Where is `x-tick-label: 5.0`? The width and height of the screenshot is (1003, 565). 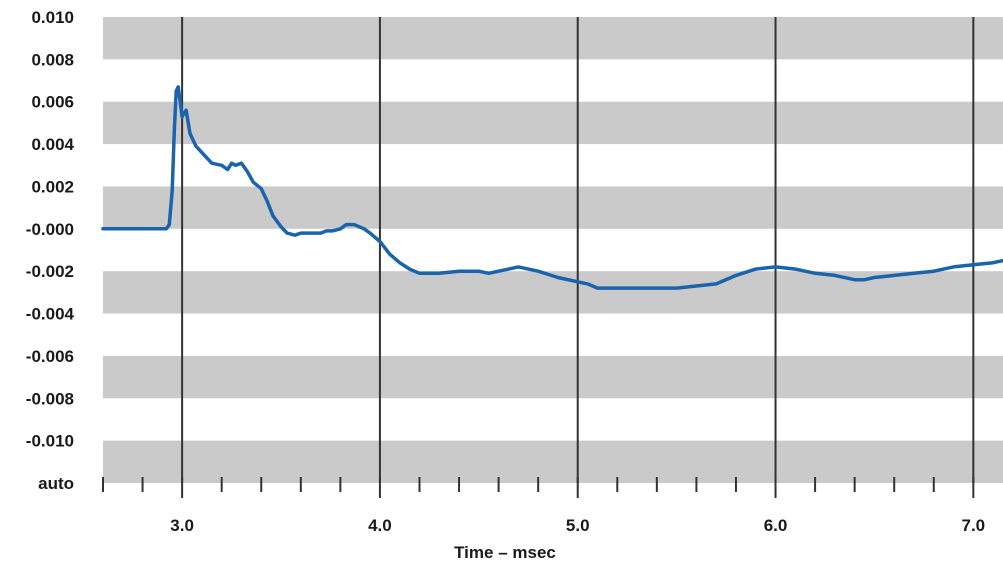 x-tick-label: 5.0 is located at coordinates (578, 525).